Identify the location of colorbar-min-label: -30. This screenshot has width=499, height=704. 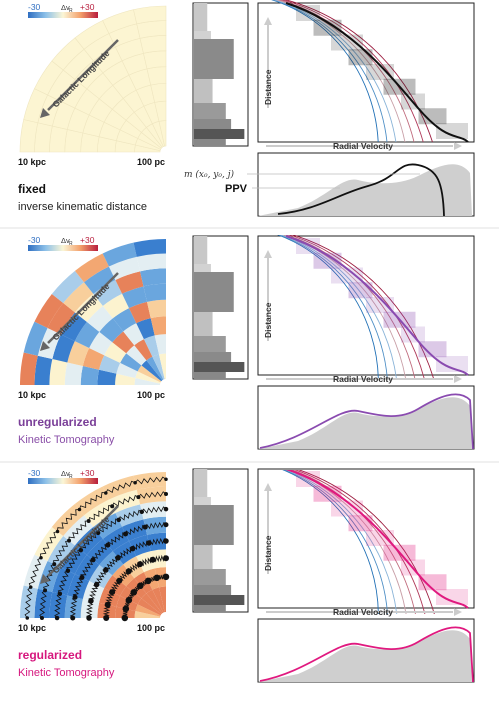
(34, 240).